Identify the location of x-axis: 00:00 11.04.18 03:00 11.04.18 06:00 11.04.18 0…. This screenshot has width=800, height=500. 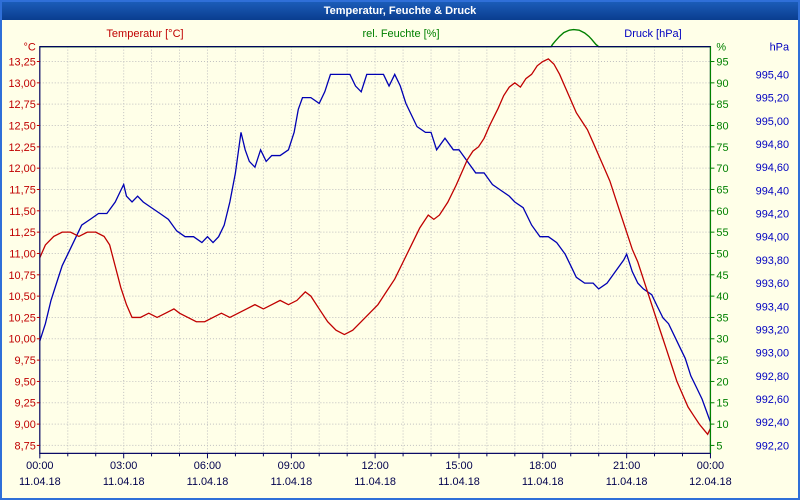
(375, 470).